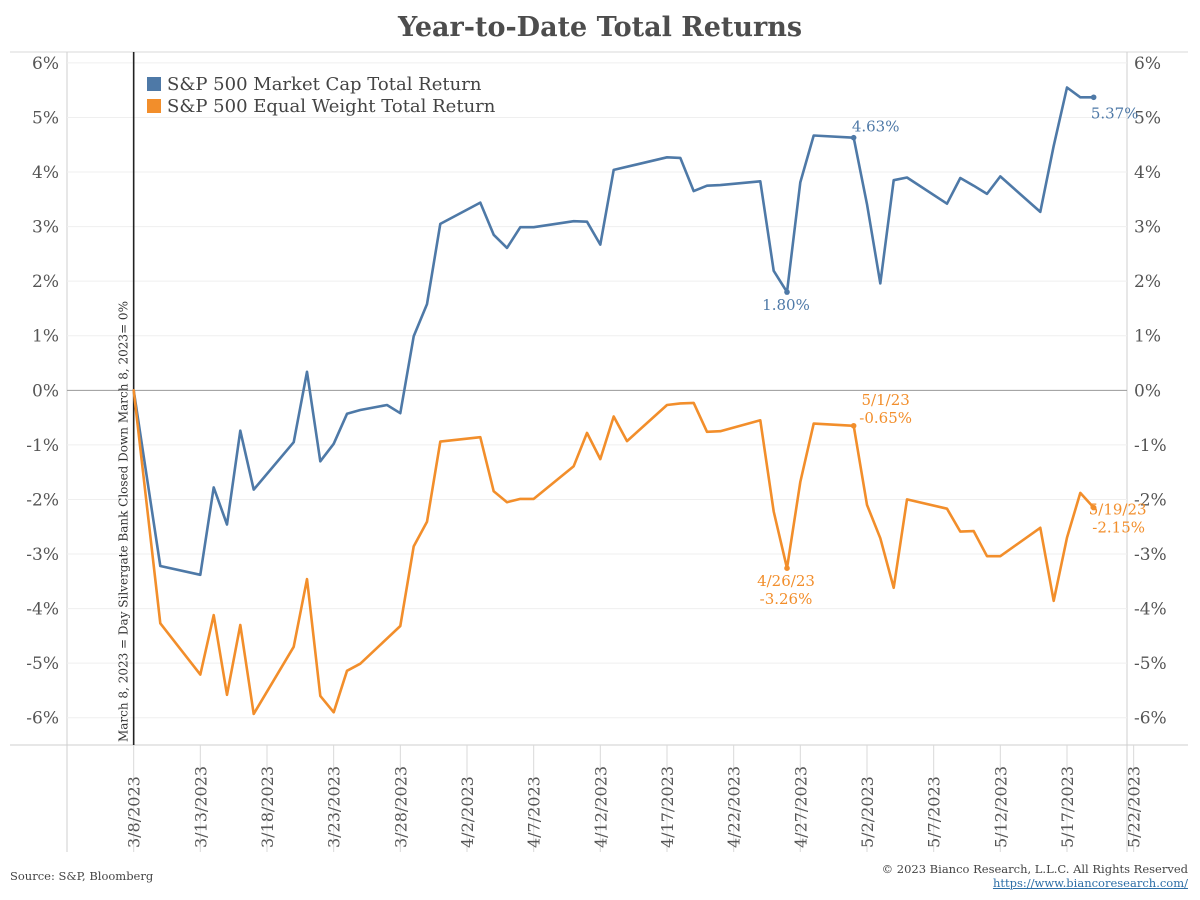 This screenshot has width=1200, height=900. What do you see at coordinates (1118, 510) in the screenshot?
I see `annotation-label: 5/19/23` at bounding box center [1118, 510].